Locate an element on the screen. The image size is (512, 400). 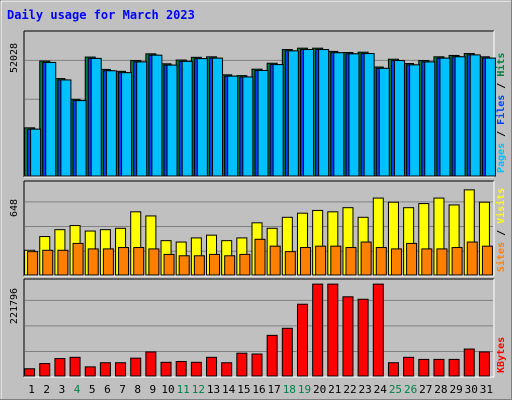
x-tick-label: 15 is located at coordinates (243, 389).